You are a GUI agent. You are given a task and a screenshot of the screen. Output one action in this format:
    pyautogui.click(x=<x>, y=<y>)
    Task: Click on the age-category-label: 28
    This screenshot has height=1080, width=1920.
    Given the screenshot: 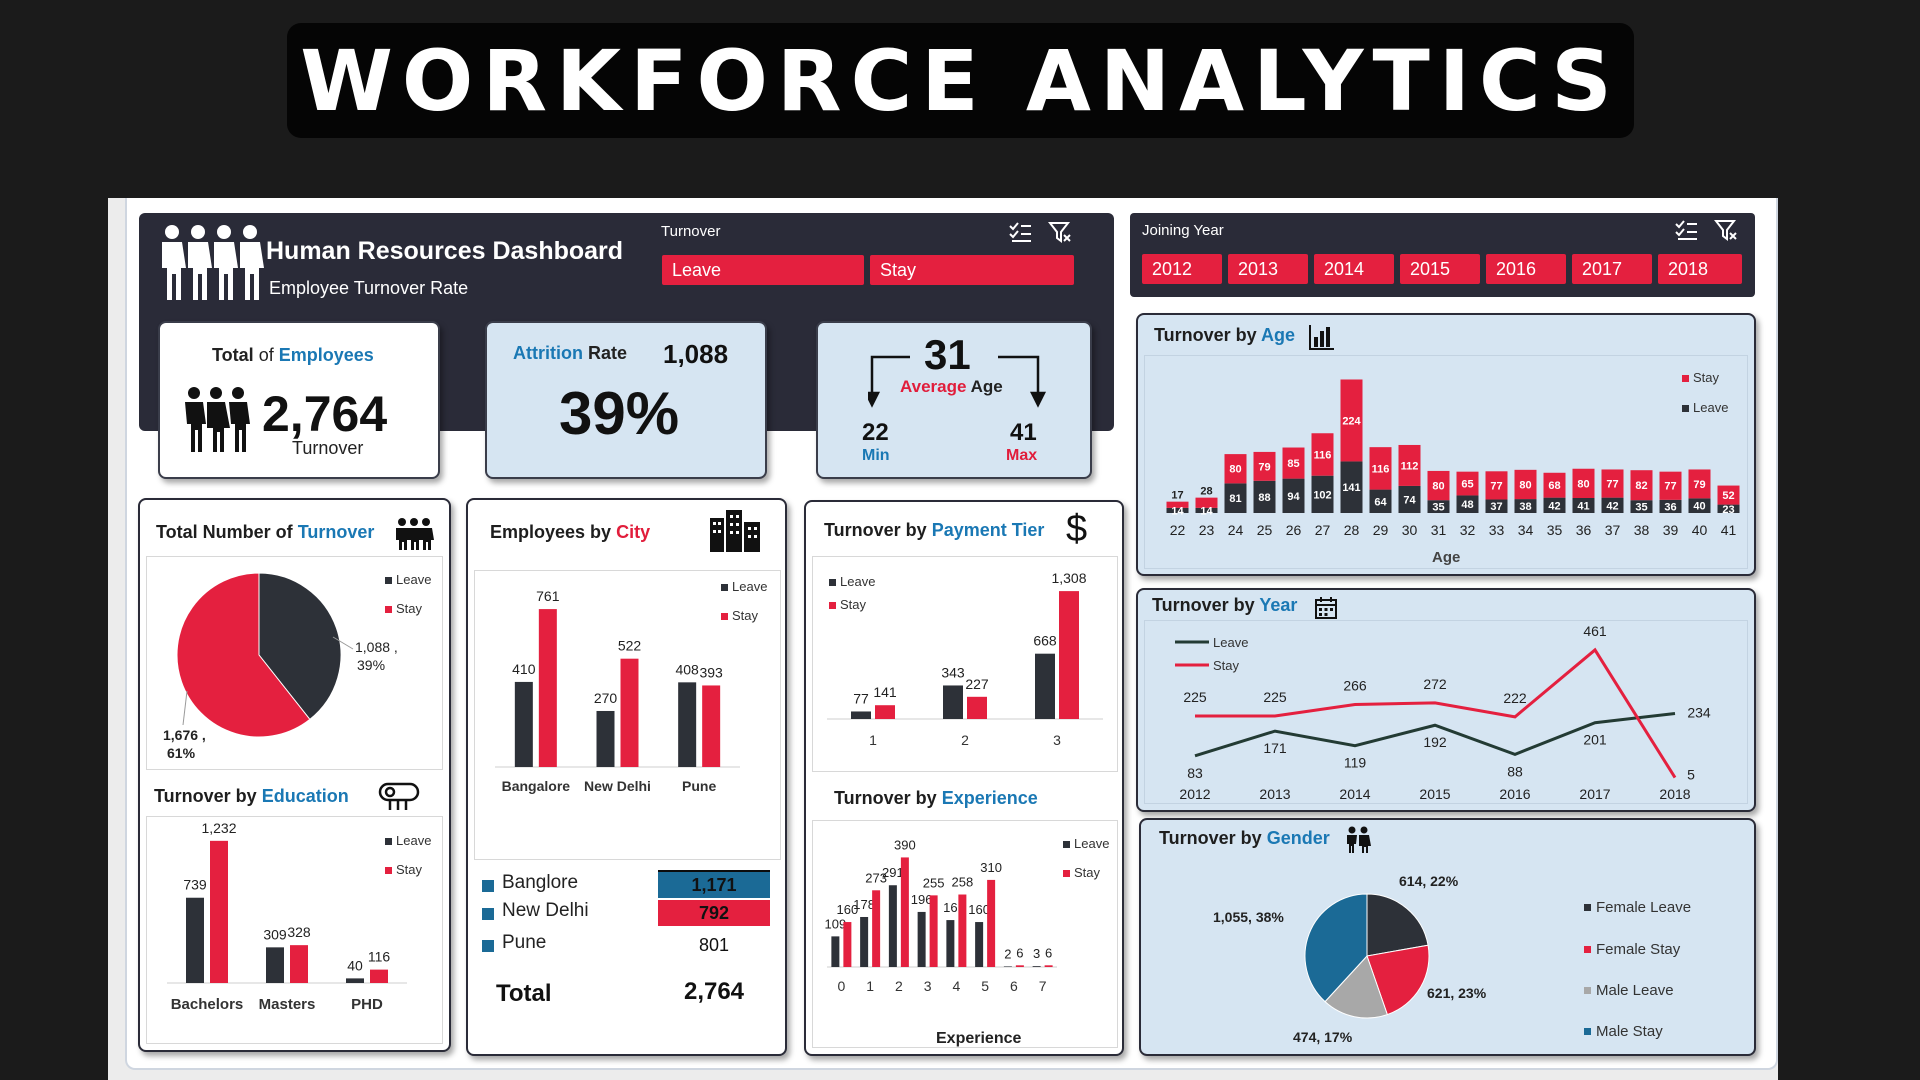 What is the action you would take?
    pyautogui.click(x=1352, y=530)
    